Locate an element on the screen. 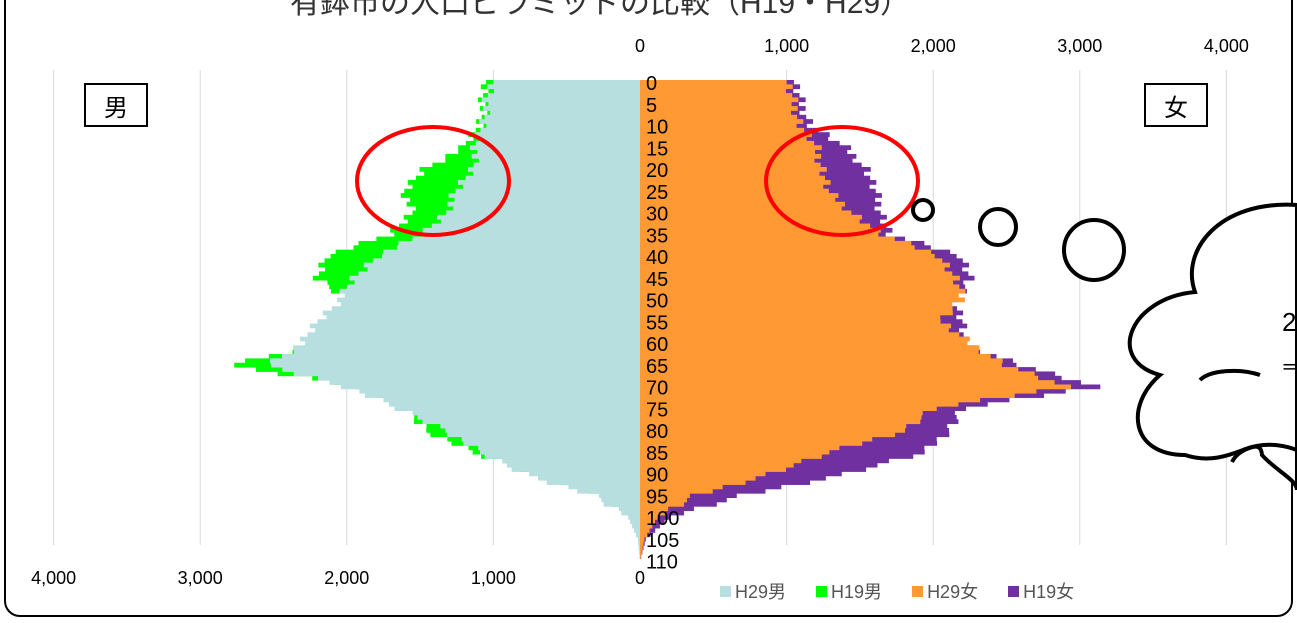  bar-H29男-38 is located at coordinates (518, 248).